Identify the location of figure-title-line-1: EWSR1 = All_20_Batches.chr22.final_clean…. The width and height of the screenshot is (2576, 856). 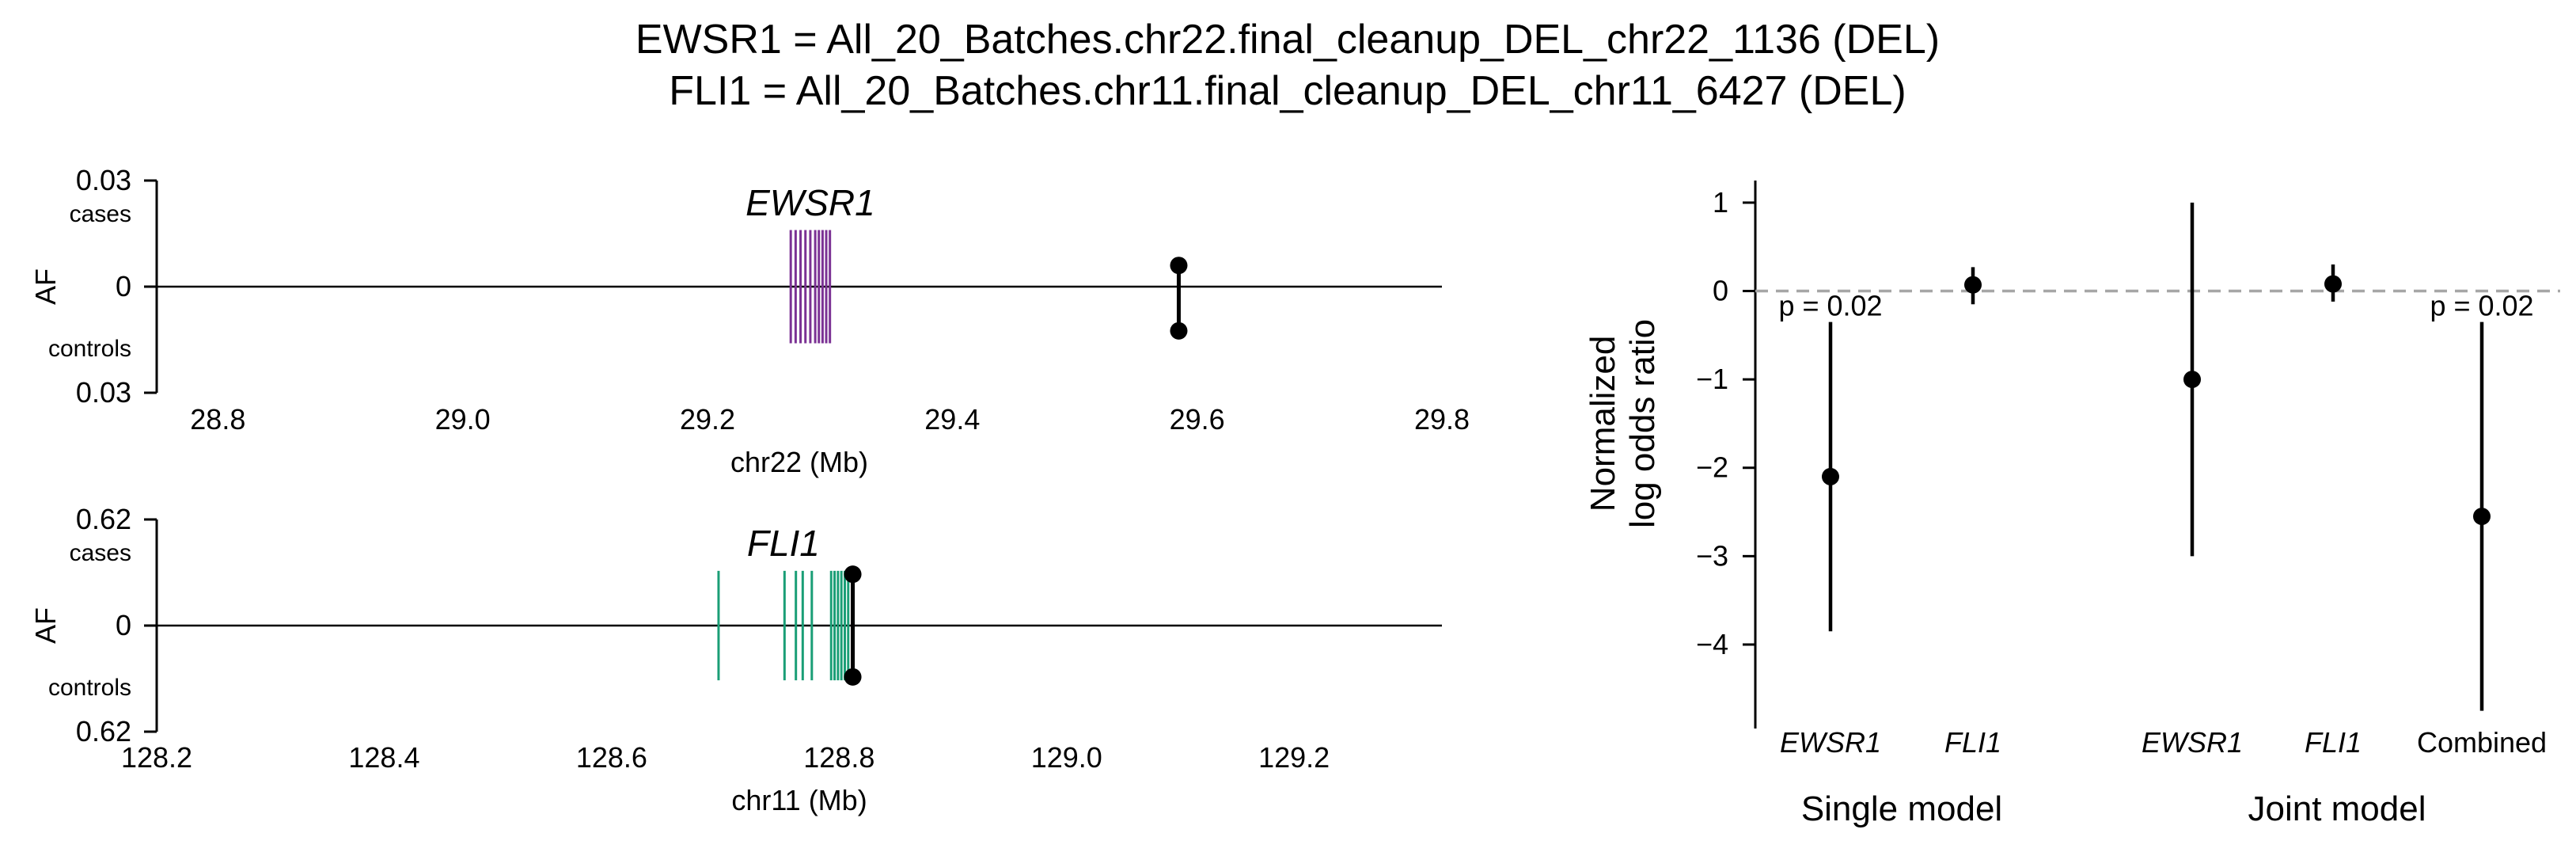
(1287, 40).